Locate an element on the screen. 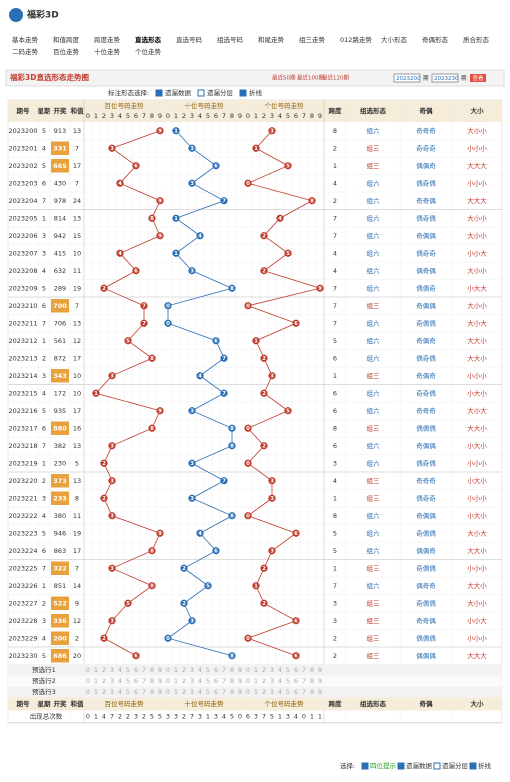 This screenshot has height=782, width=510. nav-tab: 质合形态 is located at coordinates (476, 39).